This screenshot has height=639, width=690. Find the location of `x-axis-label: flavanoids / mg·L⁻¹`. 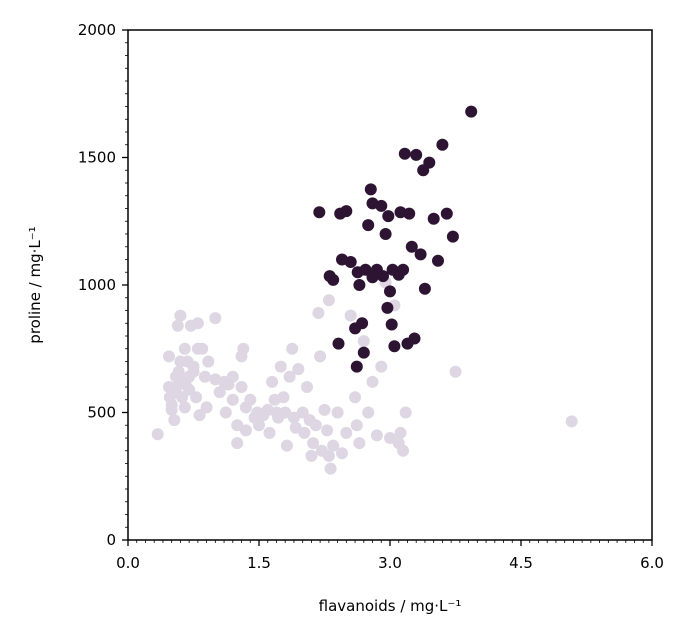

x-axis-label: flavanoids / mg·L⁻¹ is located at coordinates (390, 606).